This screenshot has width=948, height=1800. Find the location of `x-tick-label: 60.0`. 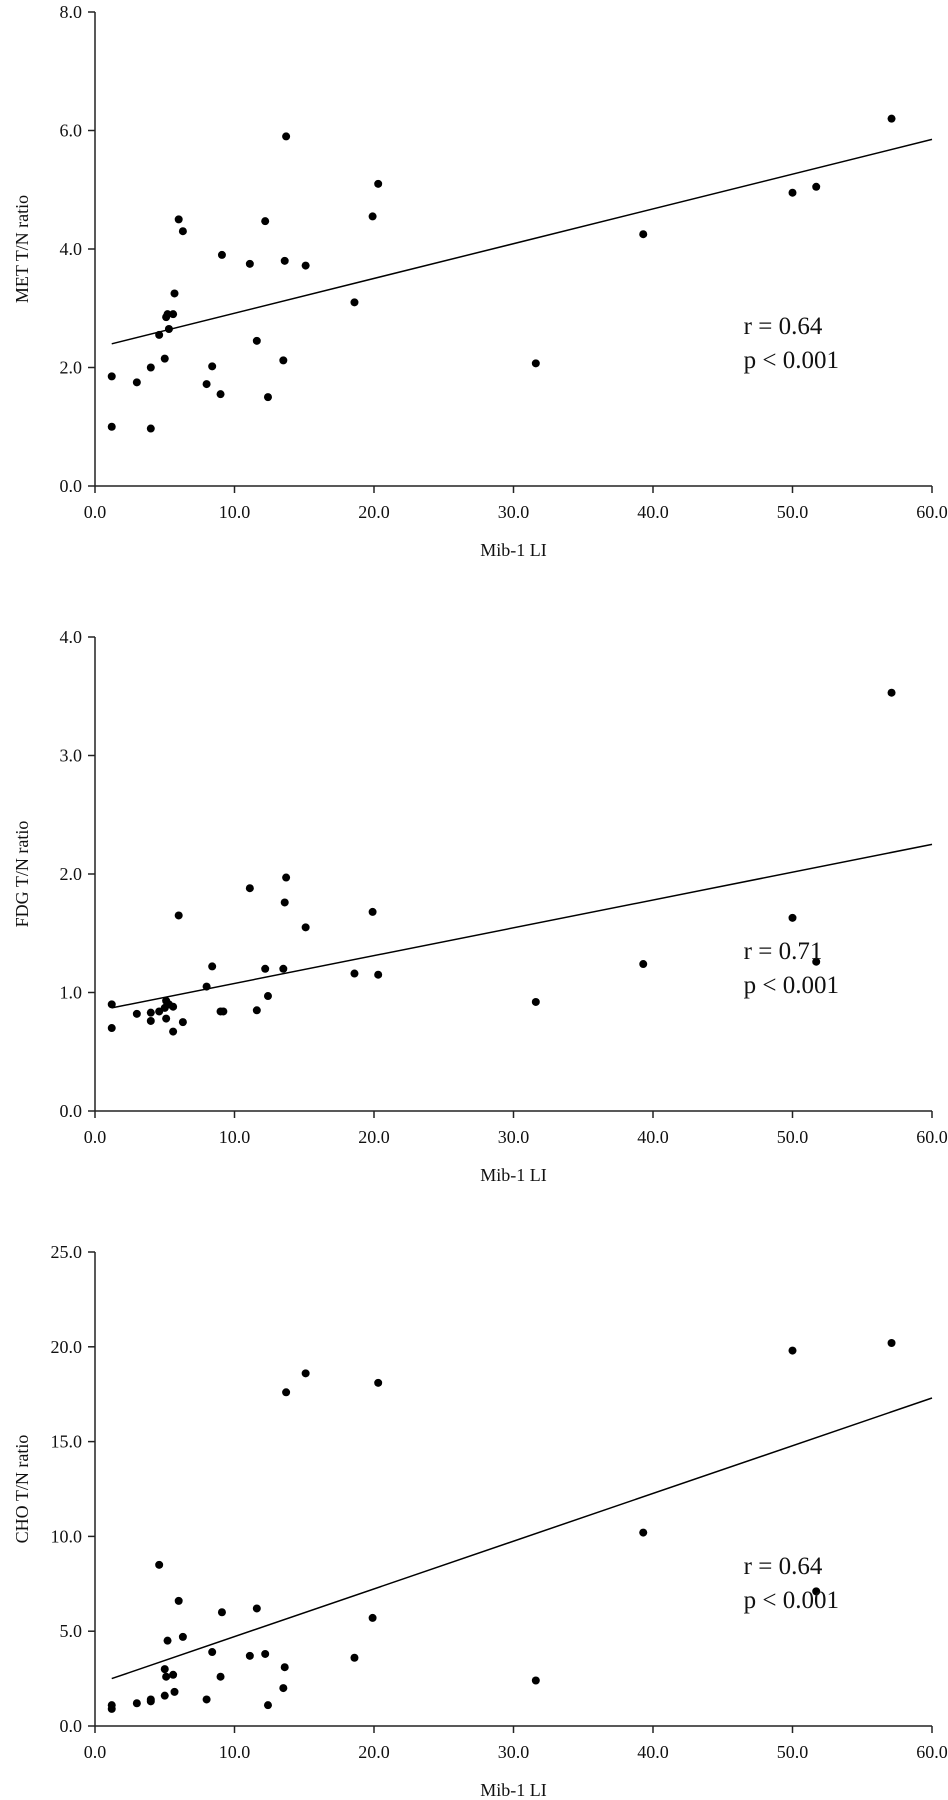

x-tick-label: 60.0 is located at coordinates (932, 512).